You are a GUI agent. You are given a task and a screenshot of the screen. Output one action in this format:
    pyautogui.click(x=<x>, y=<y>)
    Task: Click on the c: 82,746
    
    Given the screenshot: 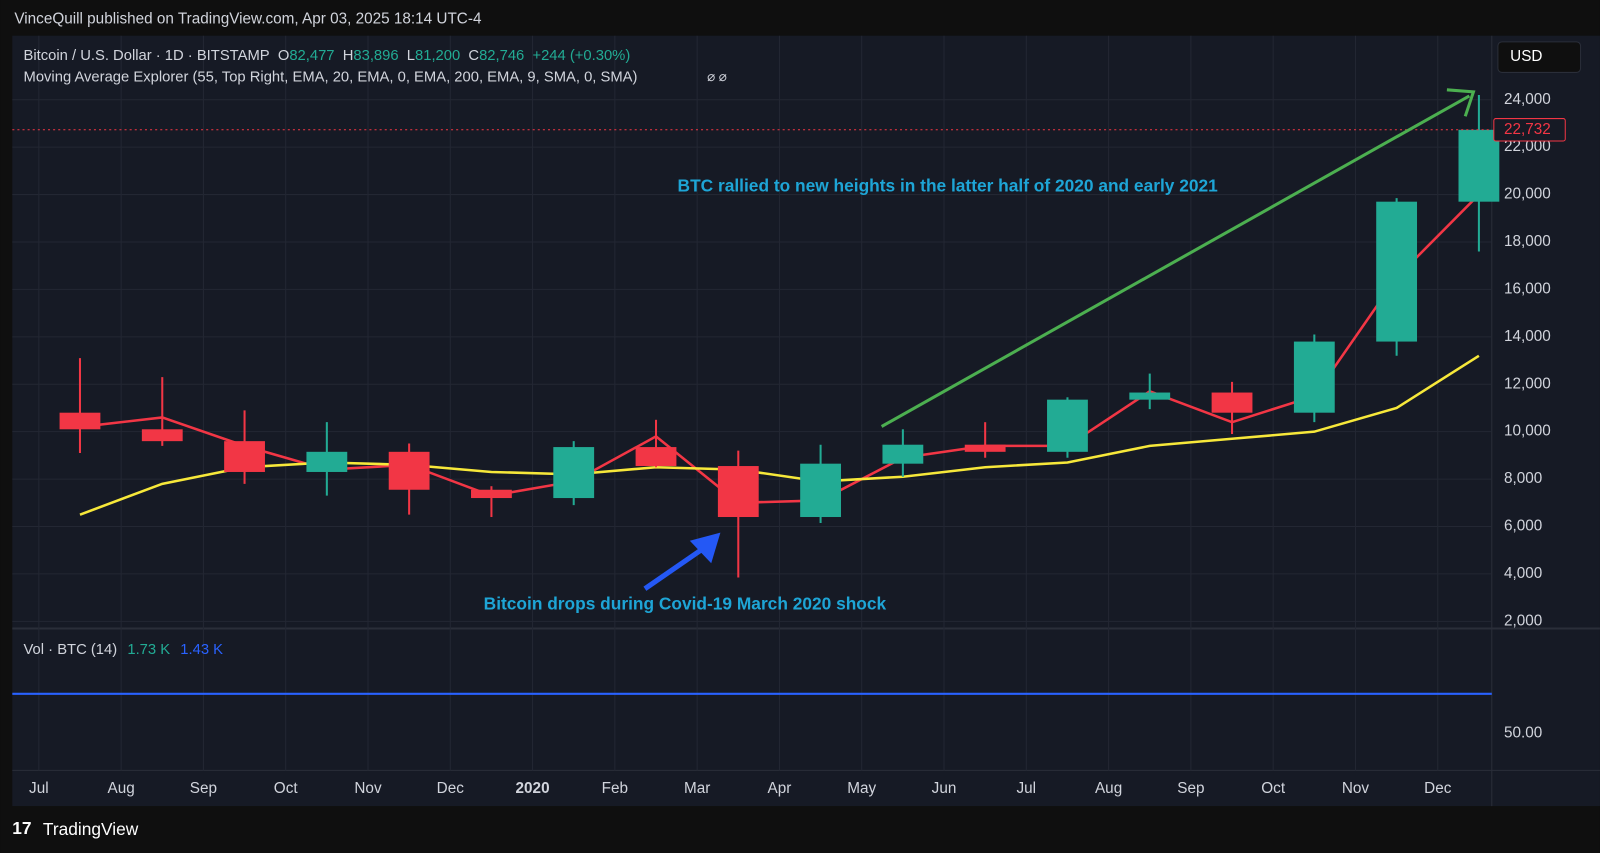 What is the action you would take?
    pyautogui.click(x=501, y=56)
    